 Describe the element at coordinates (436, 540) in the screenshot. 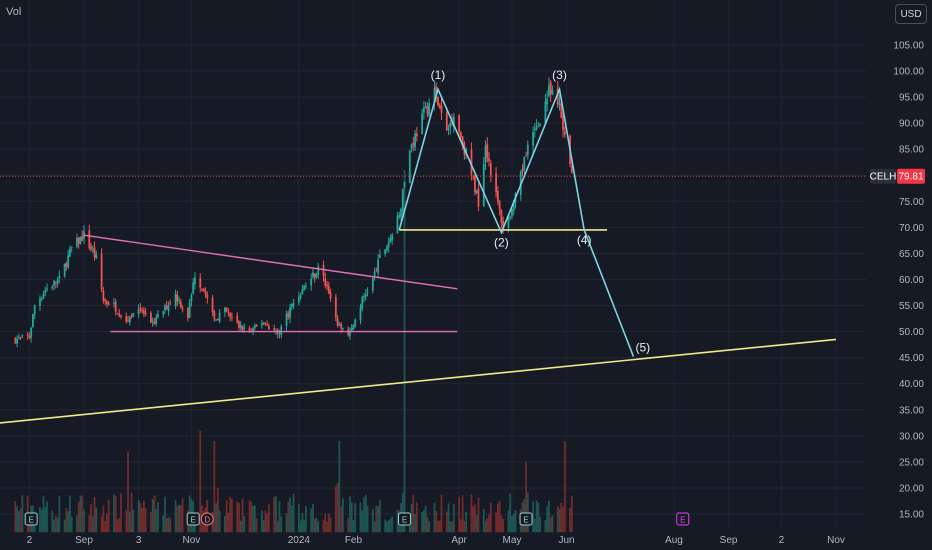

I see `time-axis: 2 Sep 3 Nov 2024 Feb Apr May Jun Aug Sep 2 Nov` at that location.